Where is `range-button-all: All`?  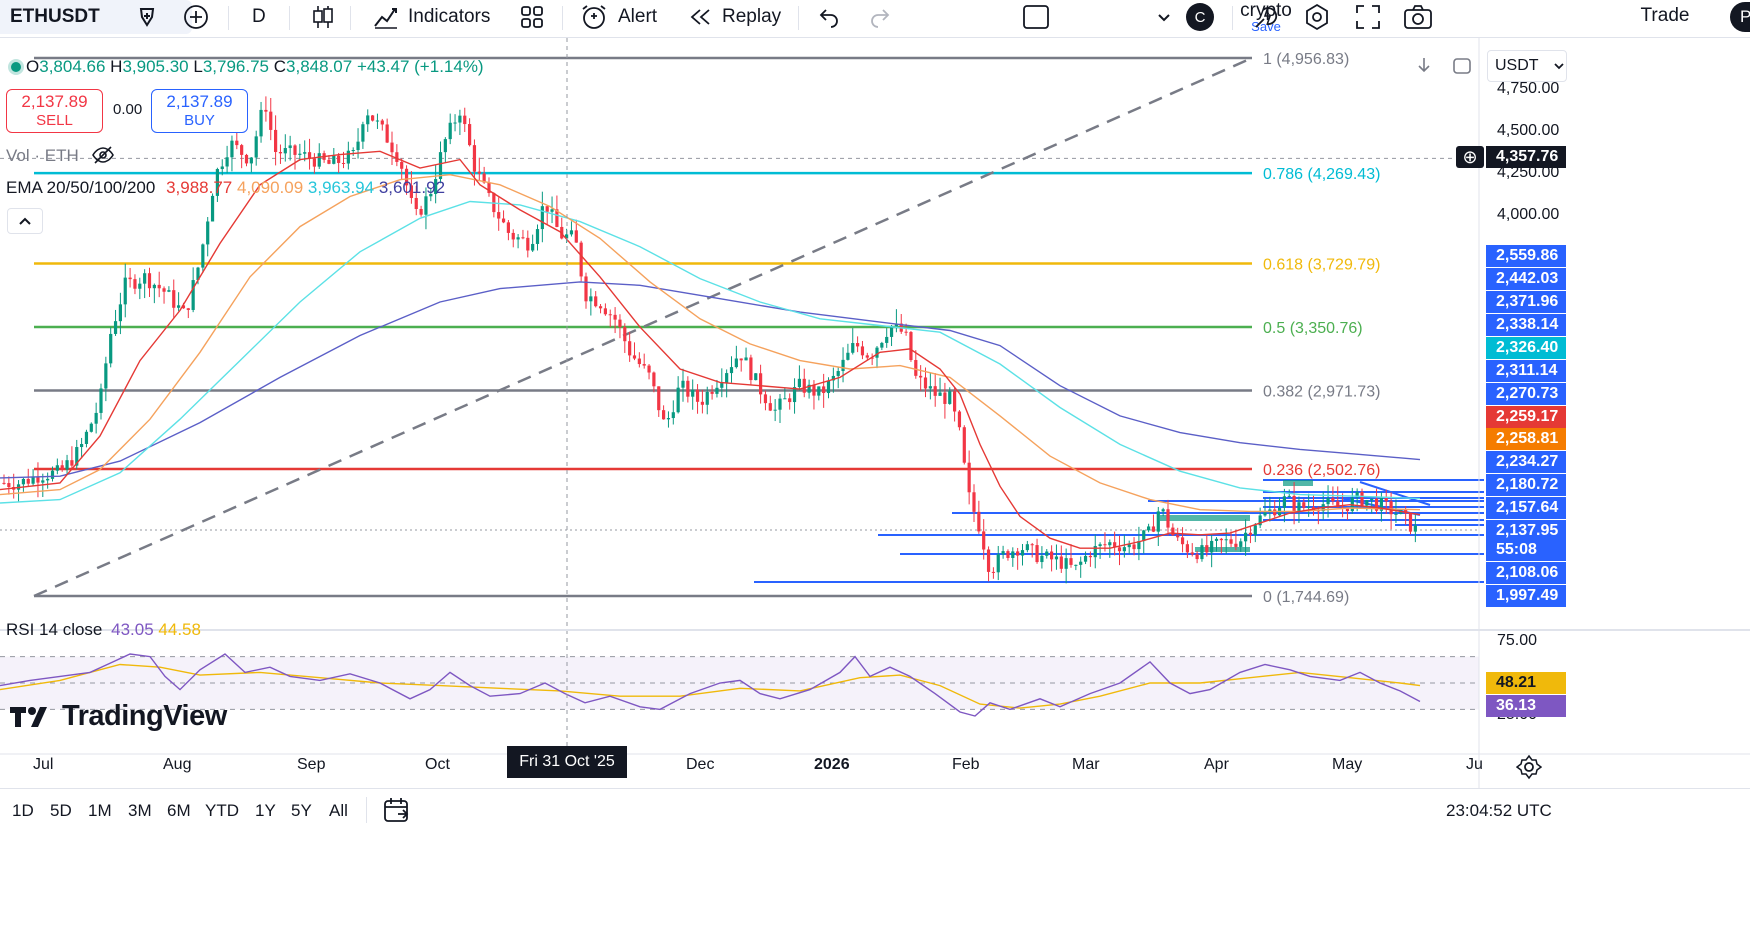
range-button-all: All is located at coordinates (338, 810).